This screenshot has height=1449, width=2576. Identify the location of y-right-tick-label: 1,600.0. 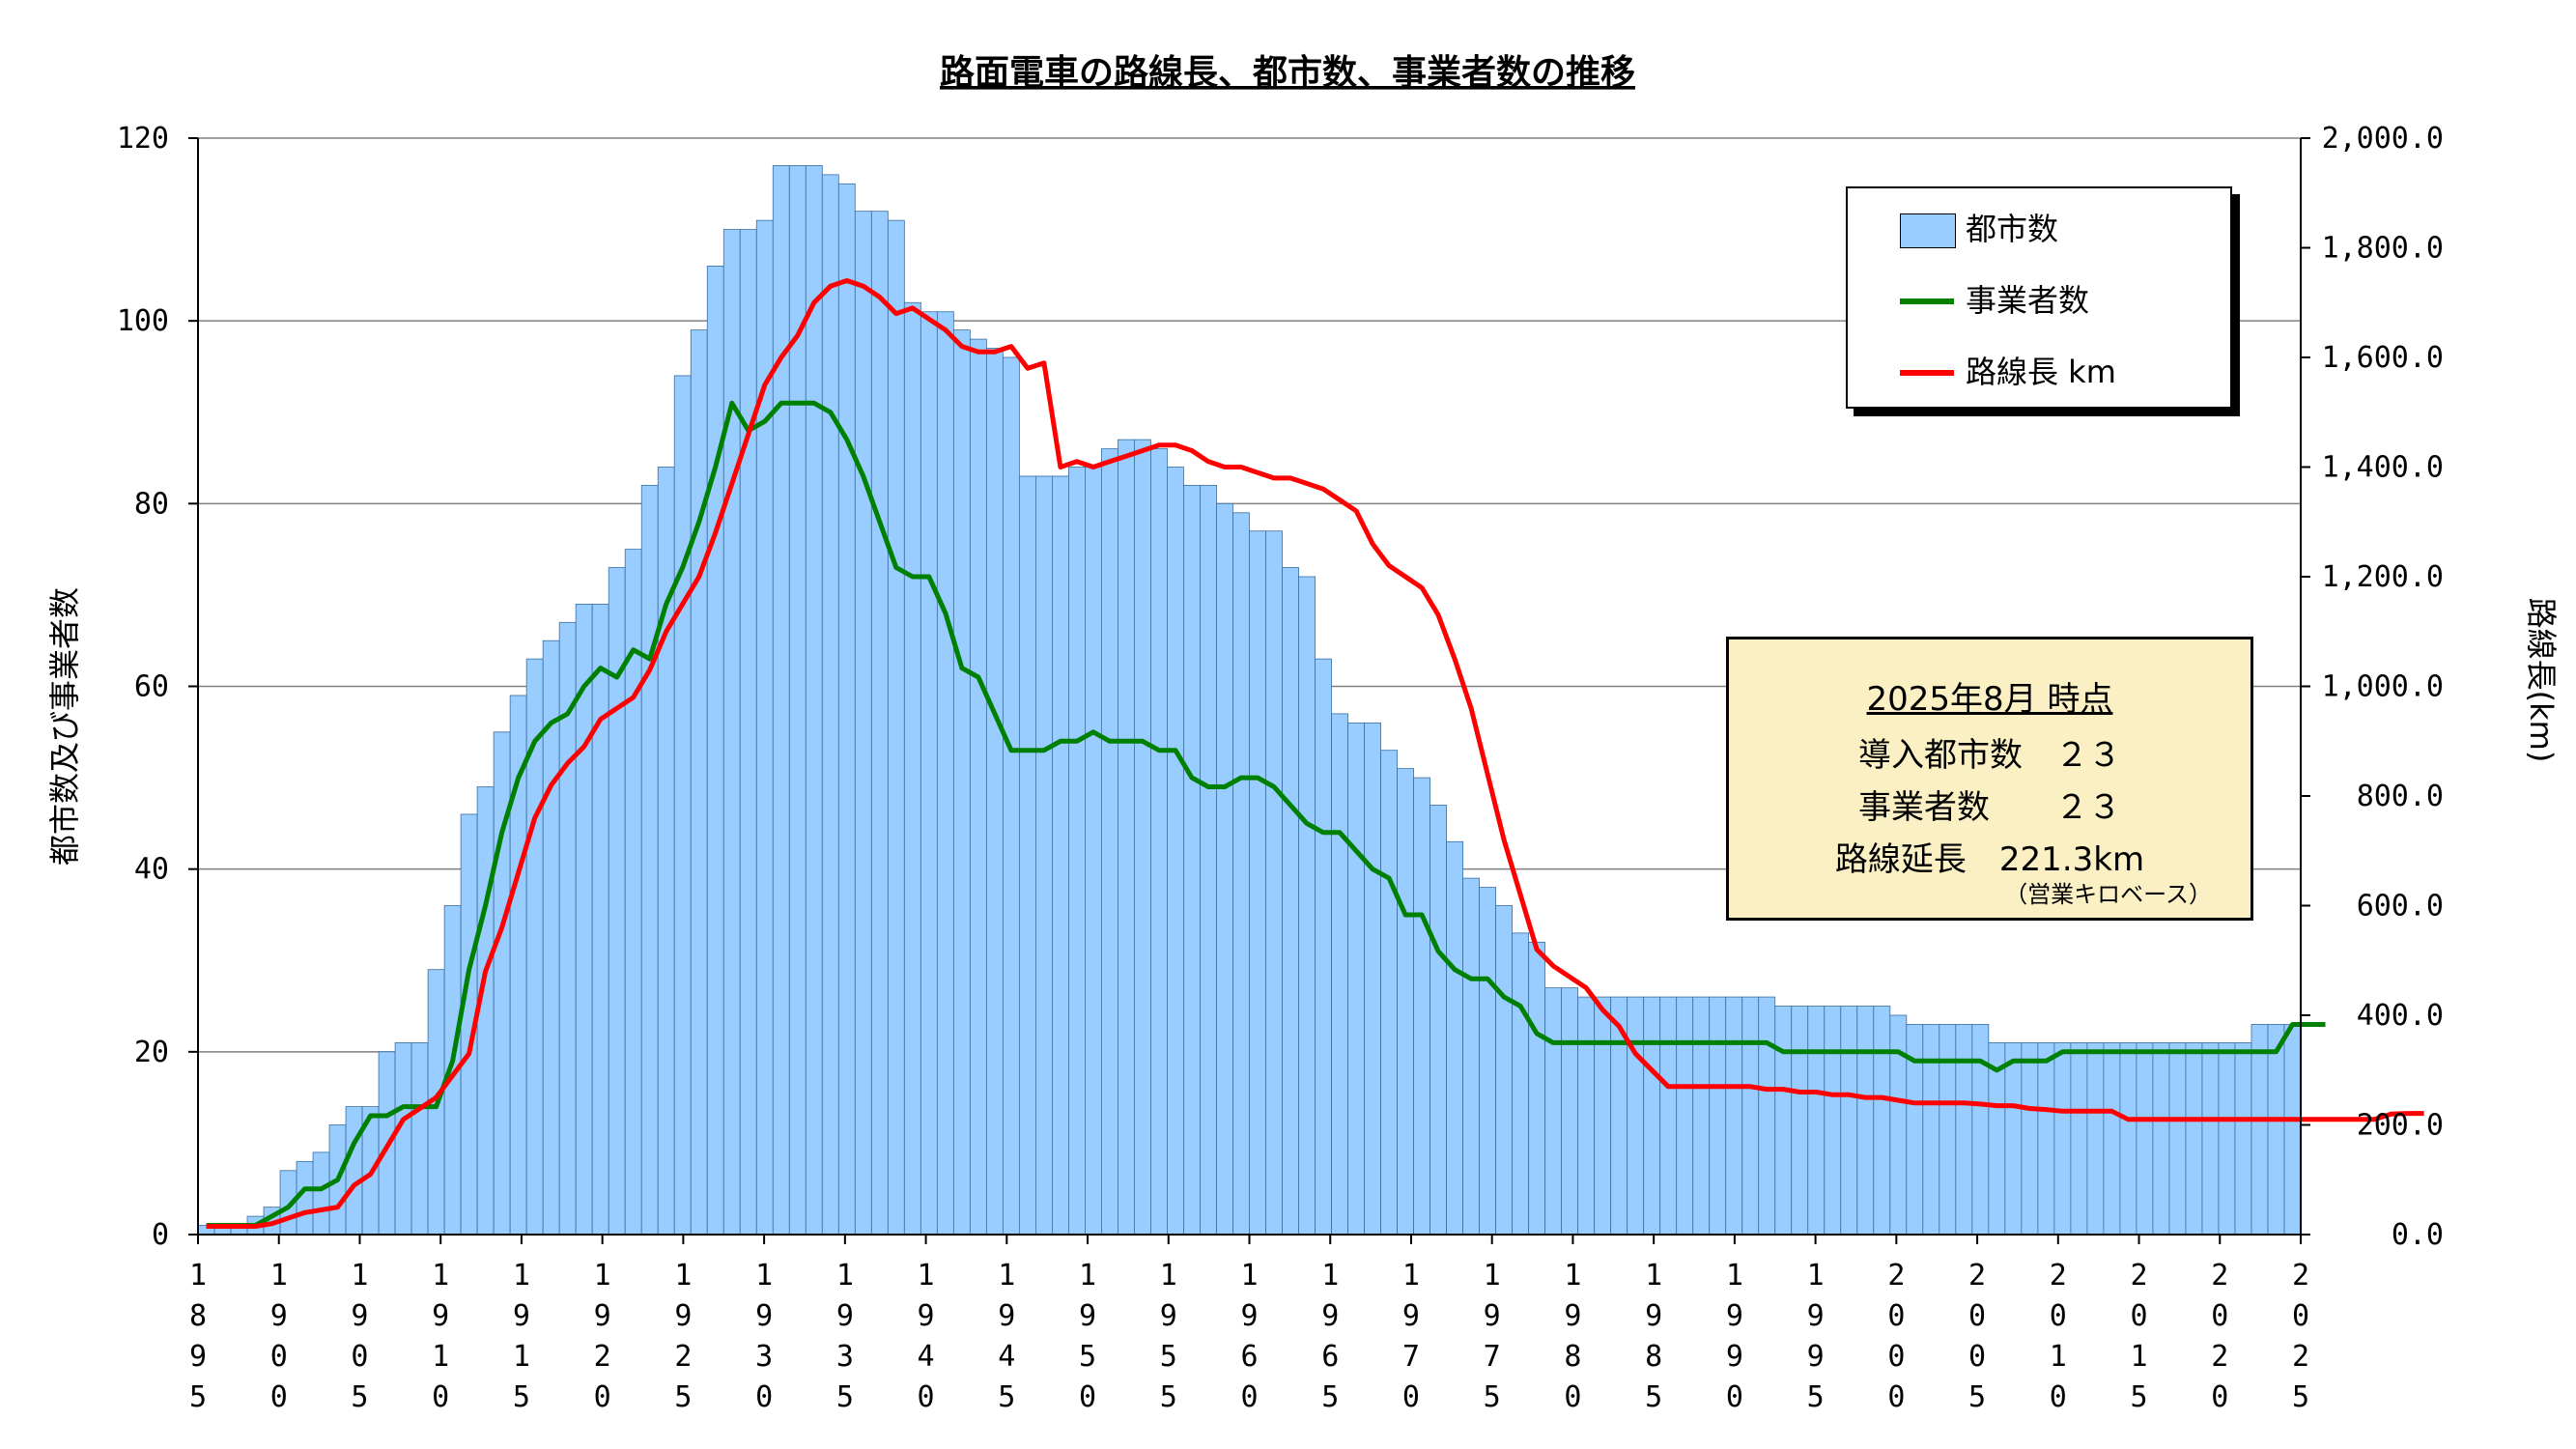
(2383, 358).